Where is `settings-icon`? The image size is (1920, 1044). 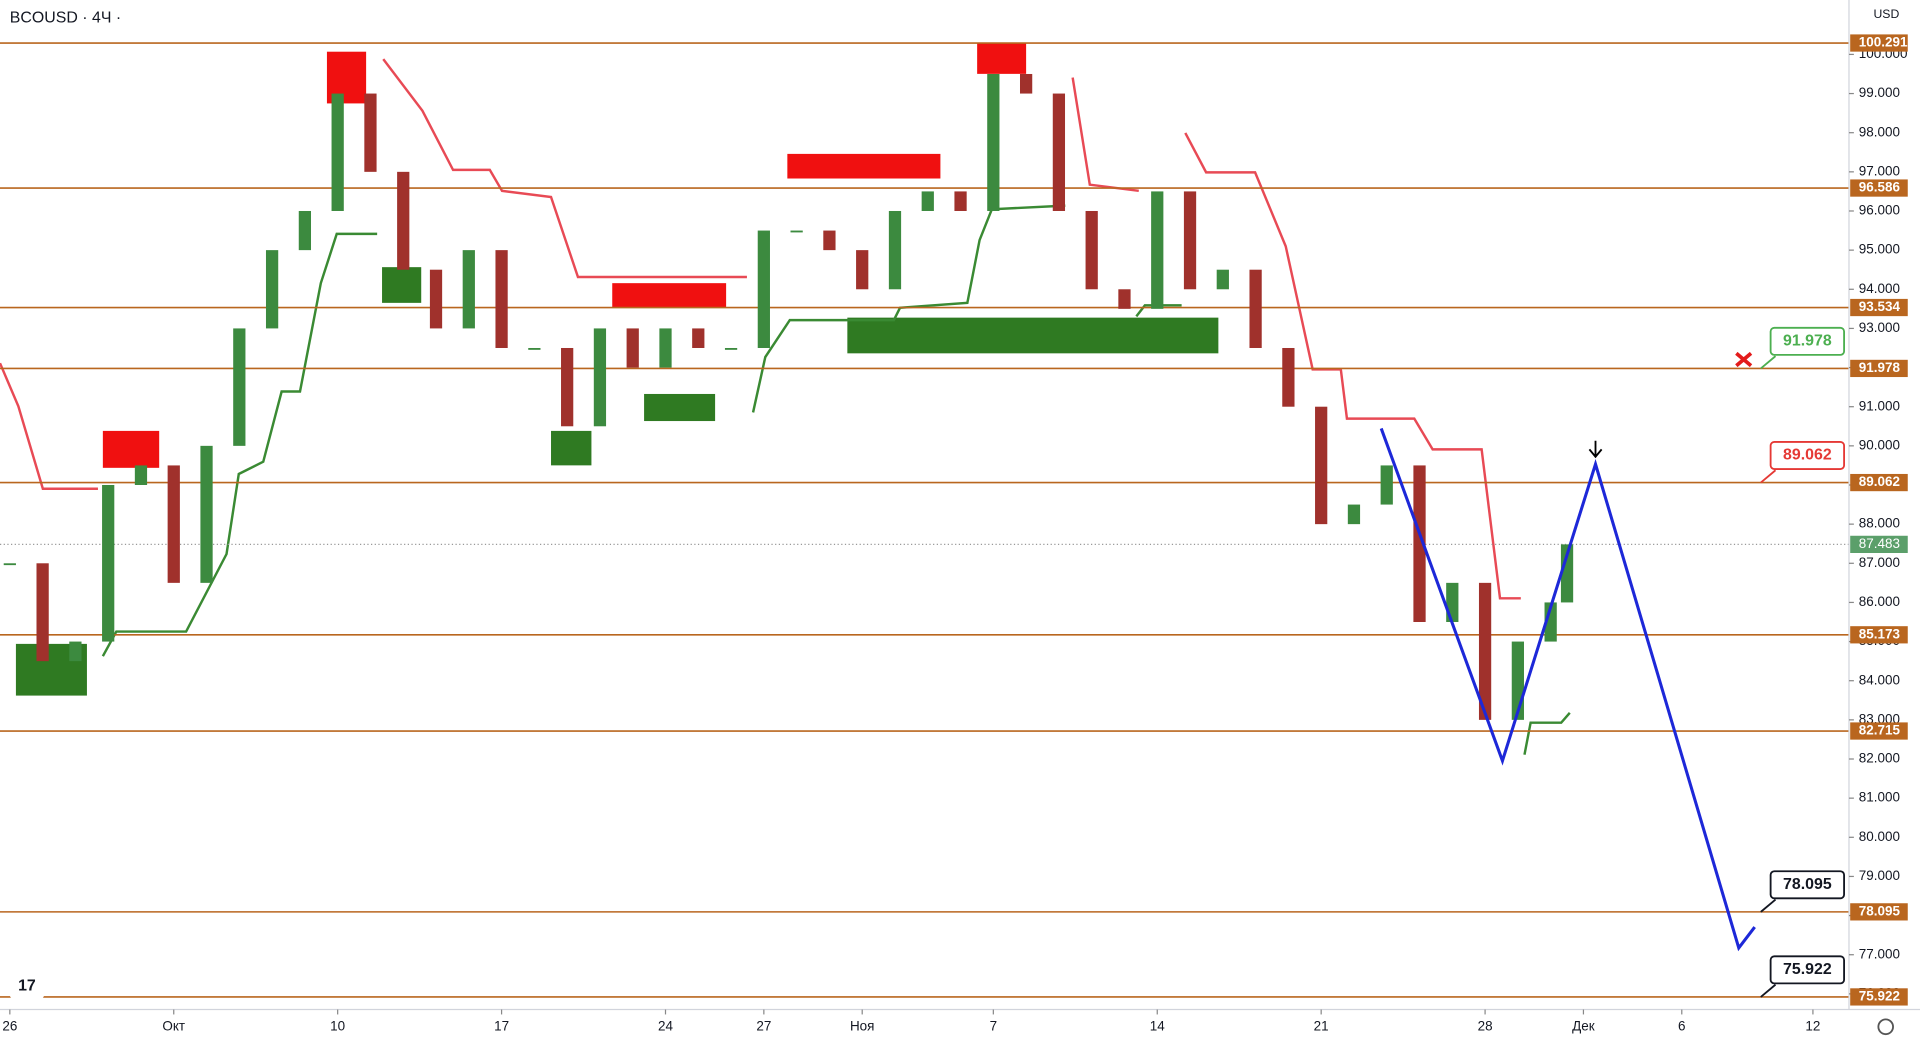
settings-icon is located at coordinates (1885, 1027).